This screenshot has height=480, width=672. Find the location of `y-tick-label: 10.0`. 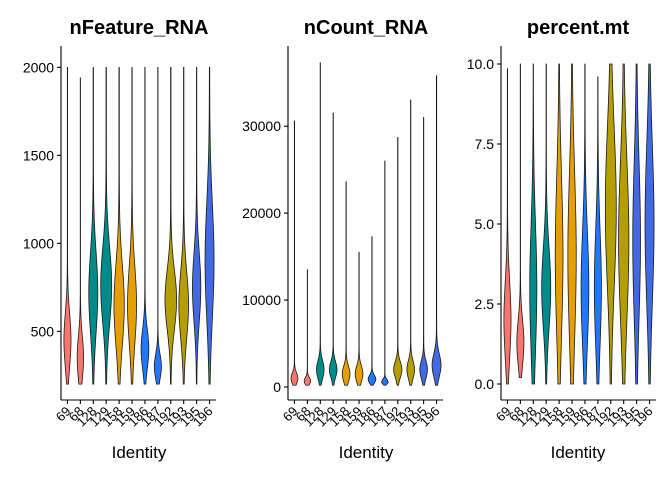

y-tick-label: 10.0 is located at coordinates (480, 64).